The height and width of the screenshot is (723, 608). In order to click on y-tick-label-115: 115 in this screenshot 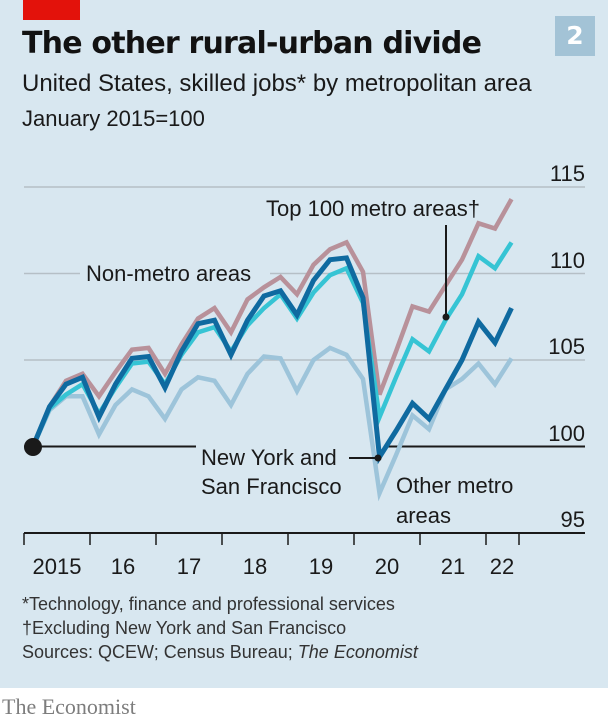, I will do `click(567, 173)`.